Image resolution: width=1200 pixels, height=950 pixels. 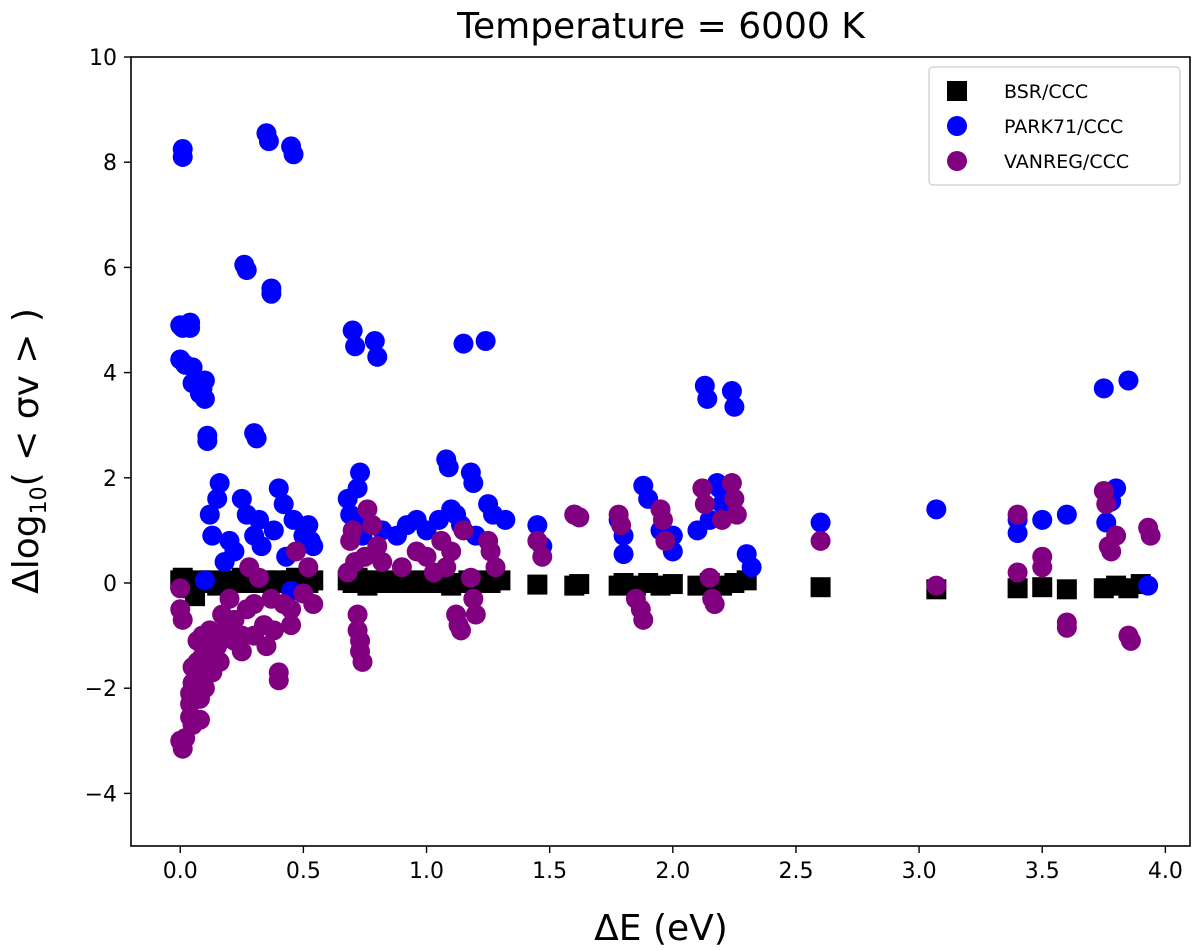 What do you see at coordinates (549, 871) in the screenshot?
I see `x-tick-label: 1.5` at bounding box center [549, 871].